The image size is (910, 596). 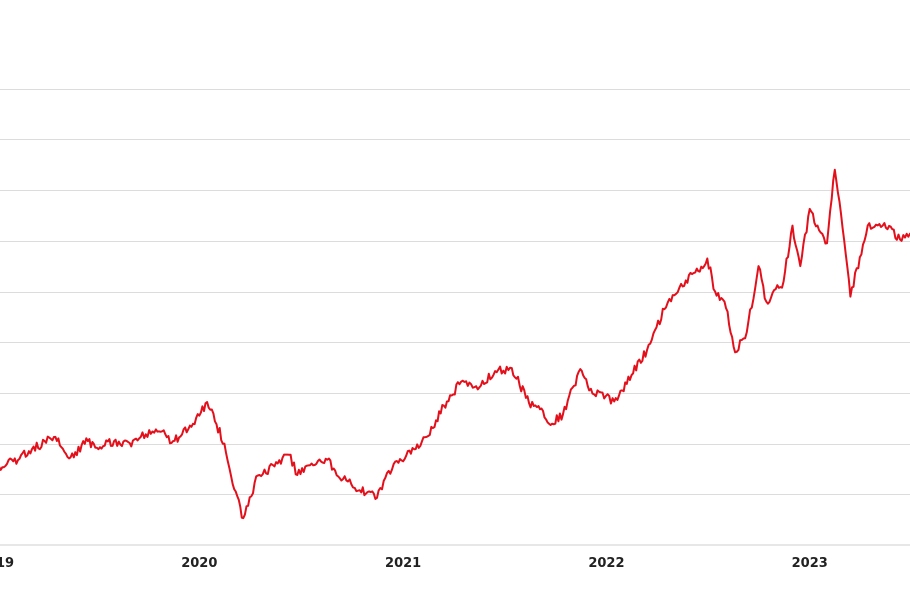 What do you see at coordinates (403, 563) in the screenshot?
I see `x-tick-label: 2021` at bounding box center [403, 563].